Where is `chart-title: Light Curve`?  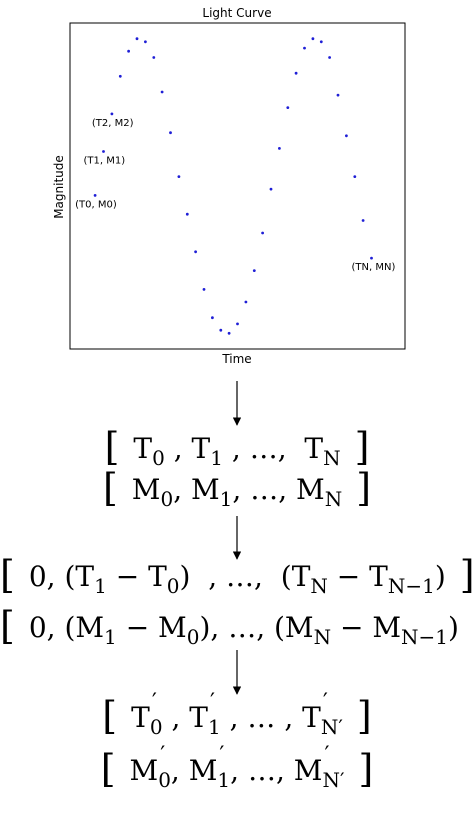 chart-title: Light Curve is located at coordinates (236, 13).